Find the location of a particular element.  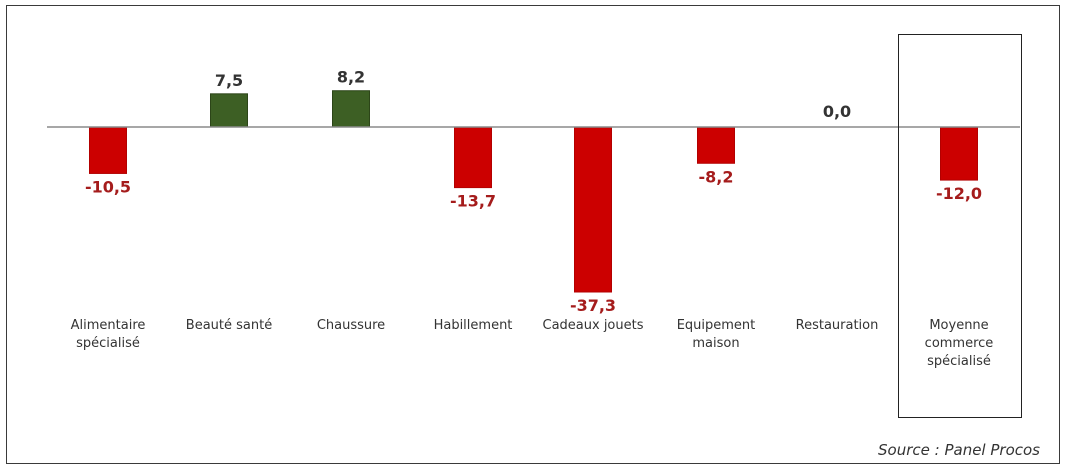

value-label-4: -37,3 is located at coordinates (593, 305).